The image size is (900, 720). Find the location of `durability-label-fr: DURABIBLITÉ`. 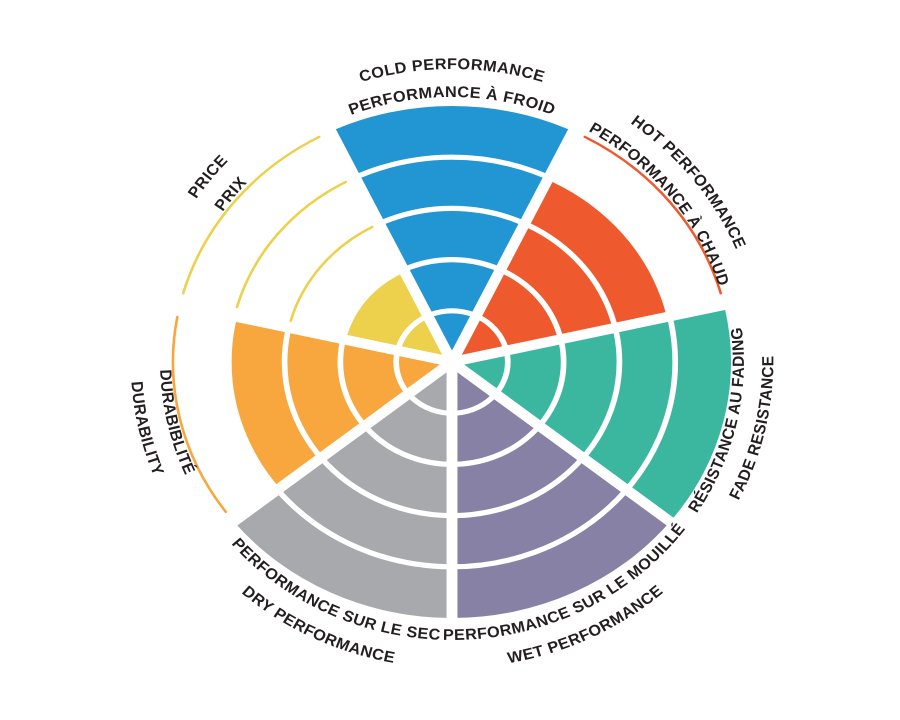

durability-label-fr: DURABIBLITÉ is located at coordinates (178, 423).